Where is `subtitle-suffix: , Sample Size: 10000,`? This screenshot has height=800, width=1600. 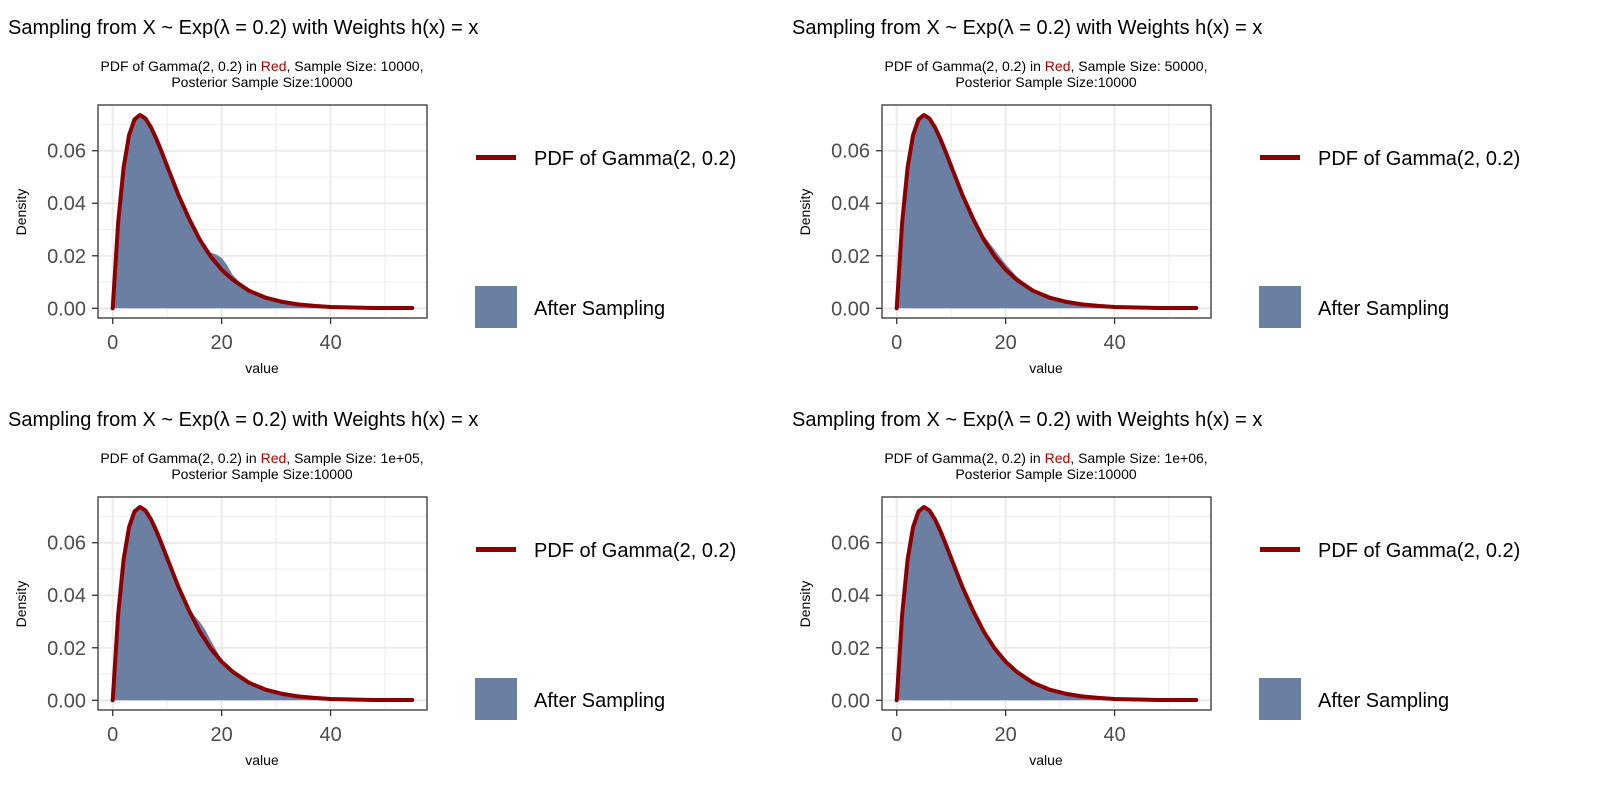
subtitle-suffix: , Sample Size: 10000, is located at coordinates (354, 66).